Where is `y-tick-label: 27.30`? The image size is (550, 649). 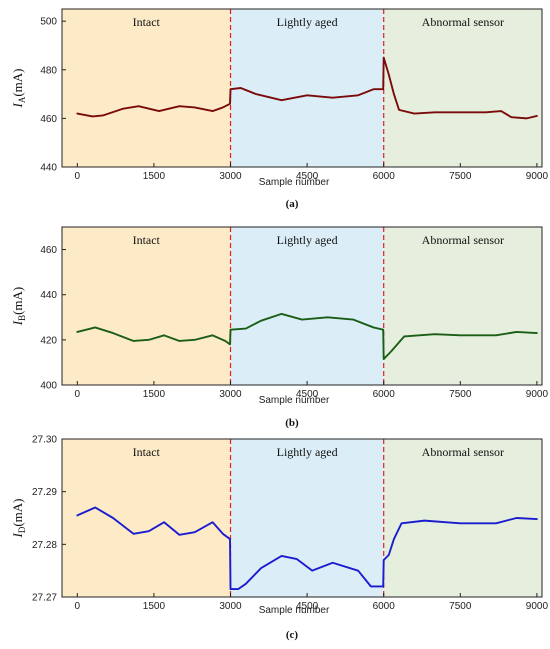 y-tick-label: 27.30 is located at coordinates (44, 440).